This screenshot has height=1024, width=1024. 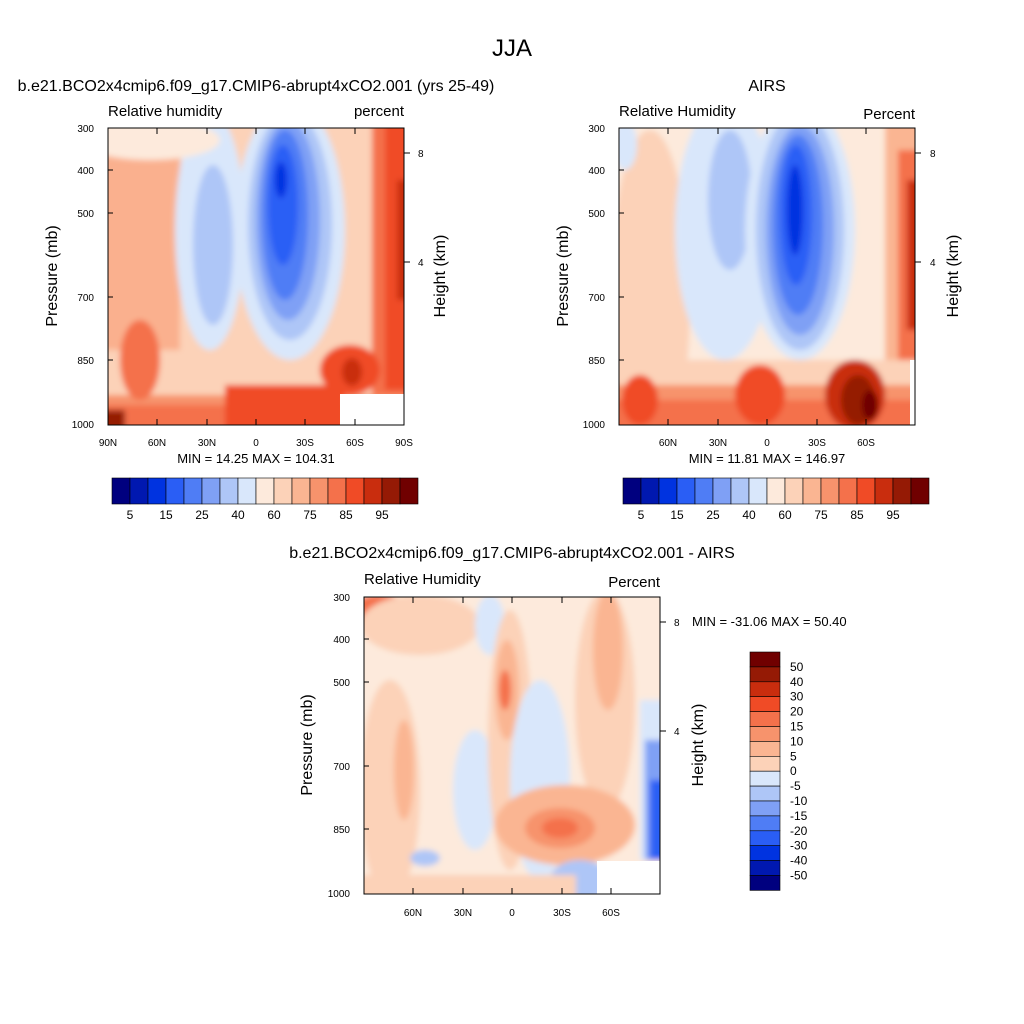 What do you see at coordinates (307, 744) in the screenshot?
I see `panel-diff-ylabel: Pressure (mb)` at bounding box center [307, 744].